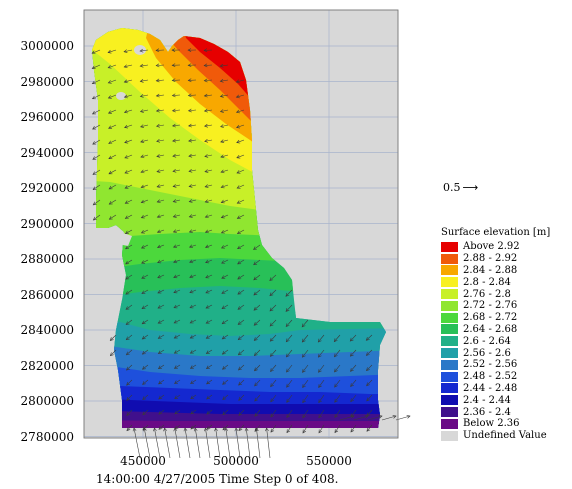 This screenshot has height=489, width=572. What do you see at coordinates (487, 294) in the screenshot?
I see `legend-item-label: 2.76 - 2.8` at bounding box center [487, 294].